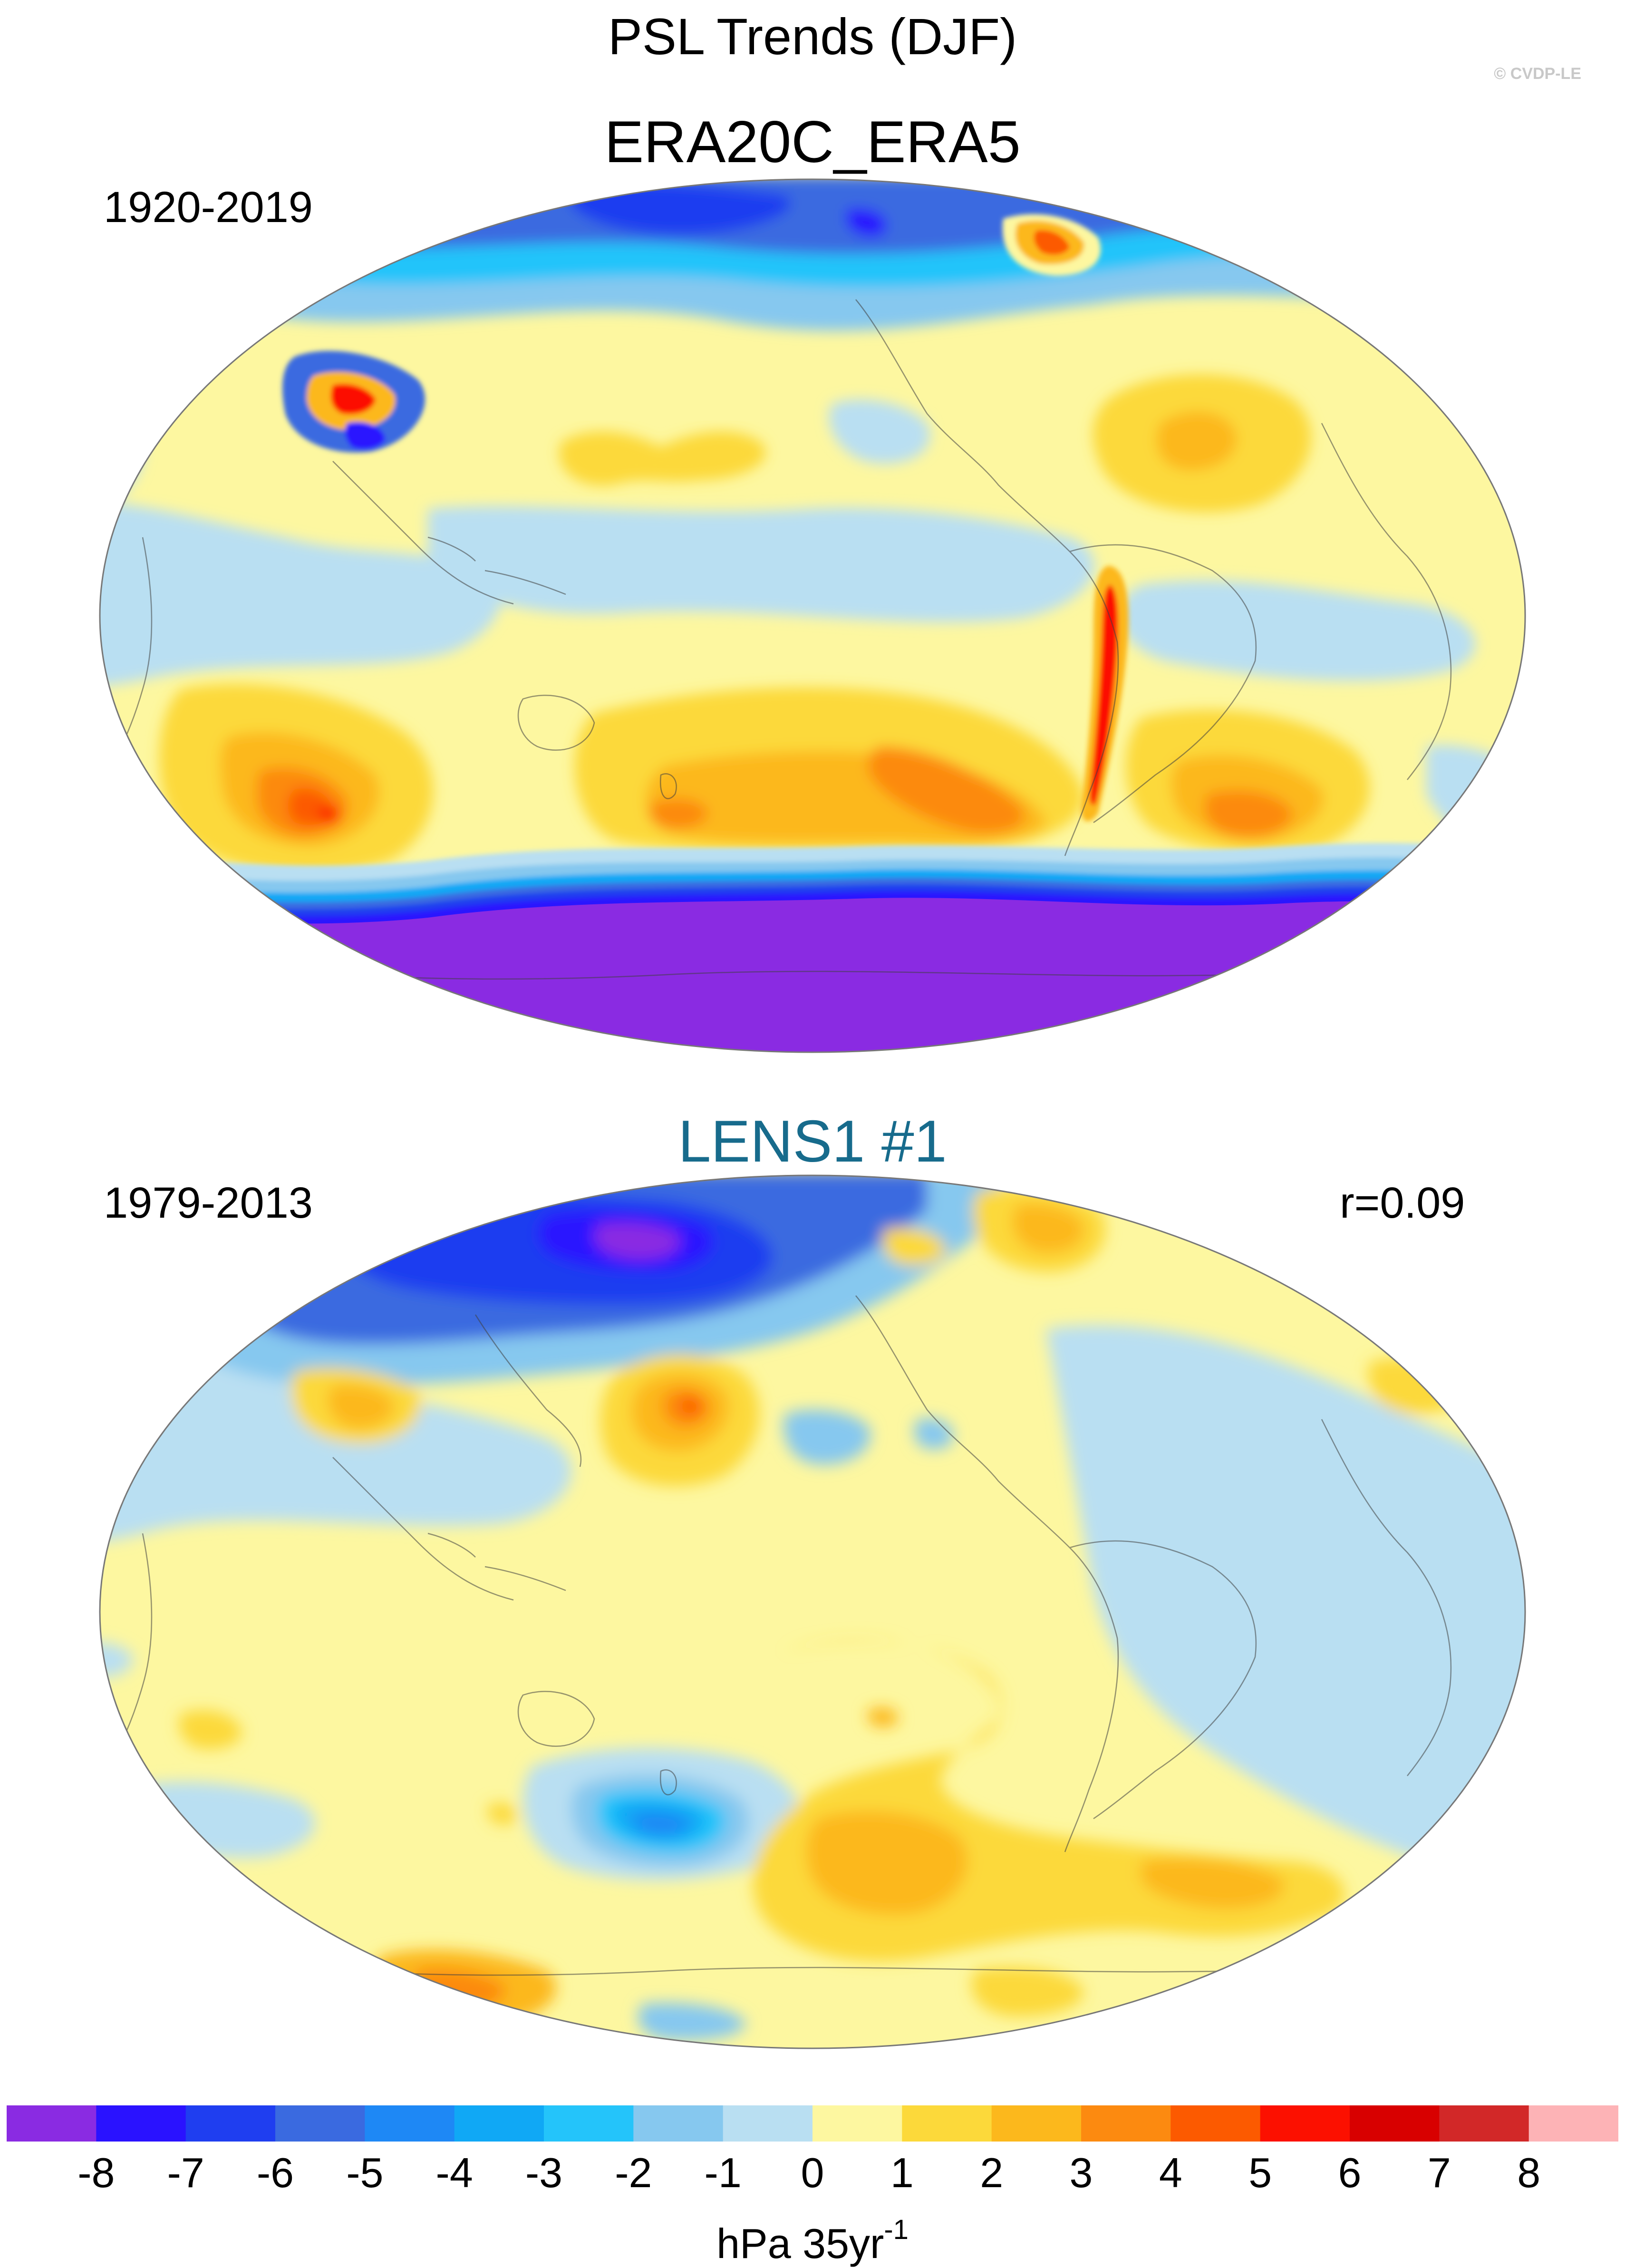 This screenshot has width=1625, height=2268. I want to click on panel1-period: 1920-2019, so click(208, 207).